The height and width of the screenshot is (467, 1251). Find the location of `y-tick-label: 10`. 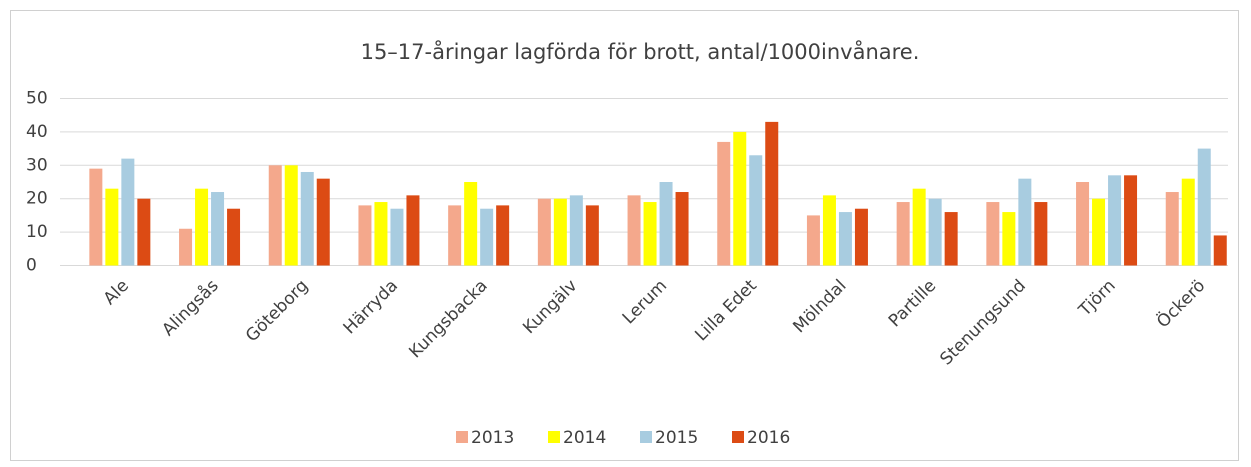

y-tick-label: 10 is located at coordinates (37, 232).